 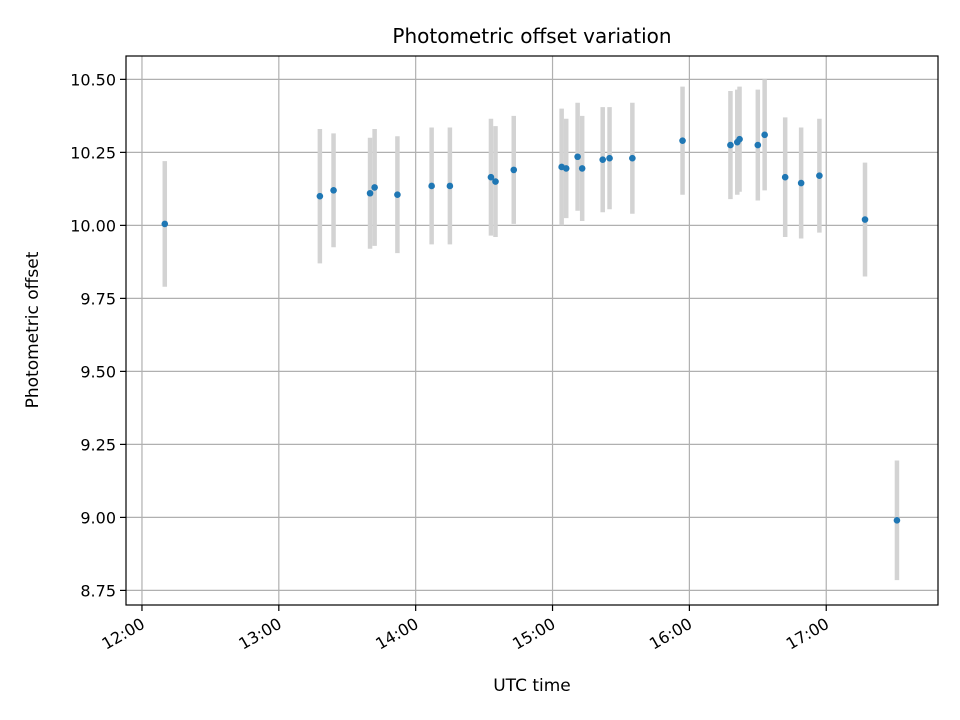 What do you see at coordinates (93, 79) in the screenshot?
I see `y-tick-label: 10.50` at bounding box center [93, 79].